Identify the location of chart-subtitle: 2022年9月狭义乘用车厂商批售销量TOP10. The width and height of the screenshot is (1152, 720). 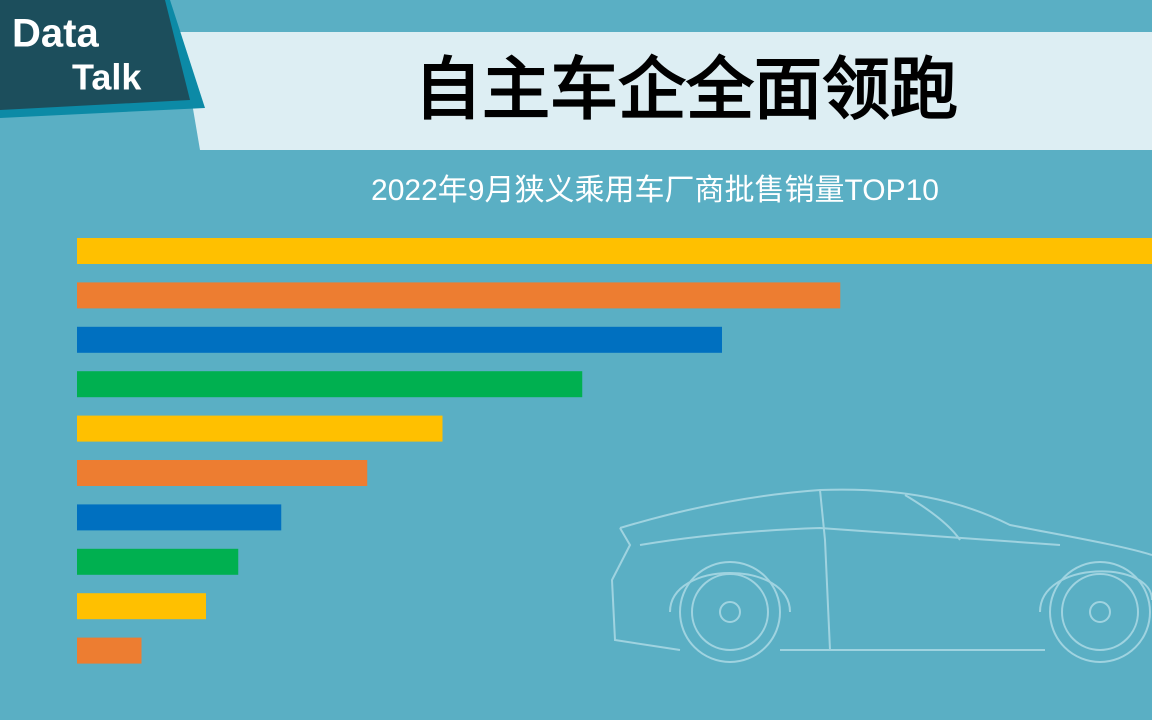
(655, 190).